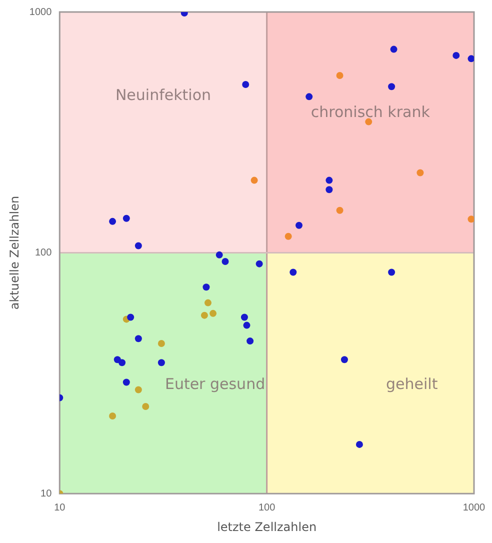 The image size is (492, 543). Describe the element at coordinates (40, 12) in the screenshot. I see `y-tick-label: 1000` at that location.